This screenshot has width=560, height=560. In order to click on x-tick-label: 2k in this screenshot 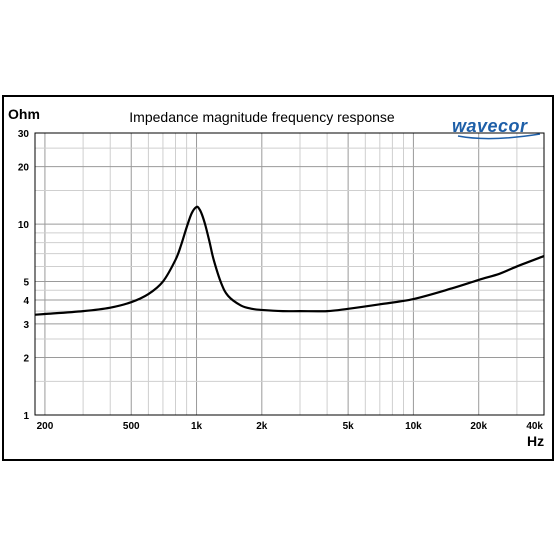, I will do `click(262, 426)`.